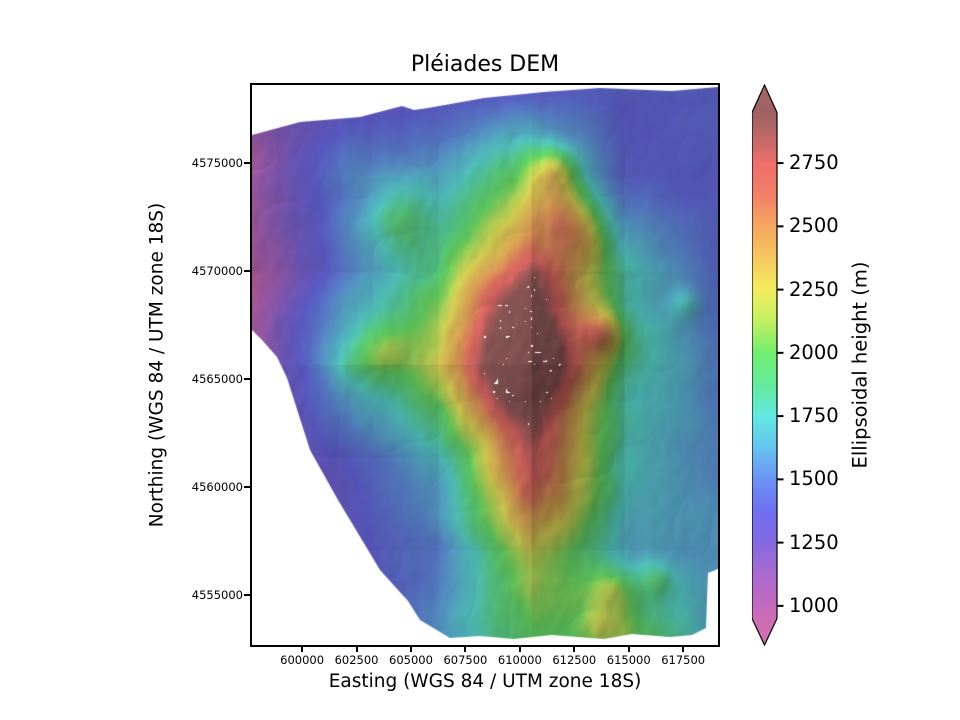 The width and height of the screenshot is (960, 720). What do you see at coordinates (157, 365) in the screenshot?
I see `y-axis-label: Northing (WGS 84 / UTM zone 18S)` at bounding box center [157, 365].